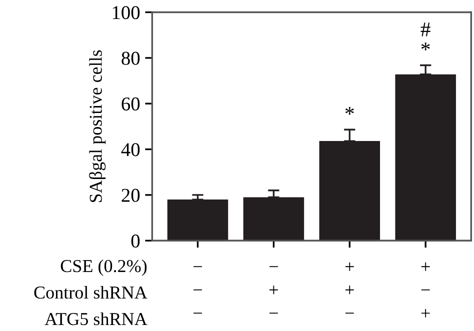 The width and height of the screenshot is (474, 331). Describe the element at coordinates (130, 149) in the screenshot. I see `y-tick-label: 40` at that location.